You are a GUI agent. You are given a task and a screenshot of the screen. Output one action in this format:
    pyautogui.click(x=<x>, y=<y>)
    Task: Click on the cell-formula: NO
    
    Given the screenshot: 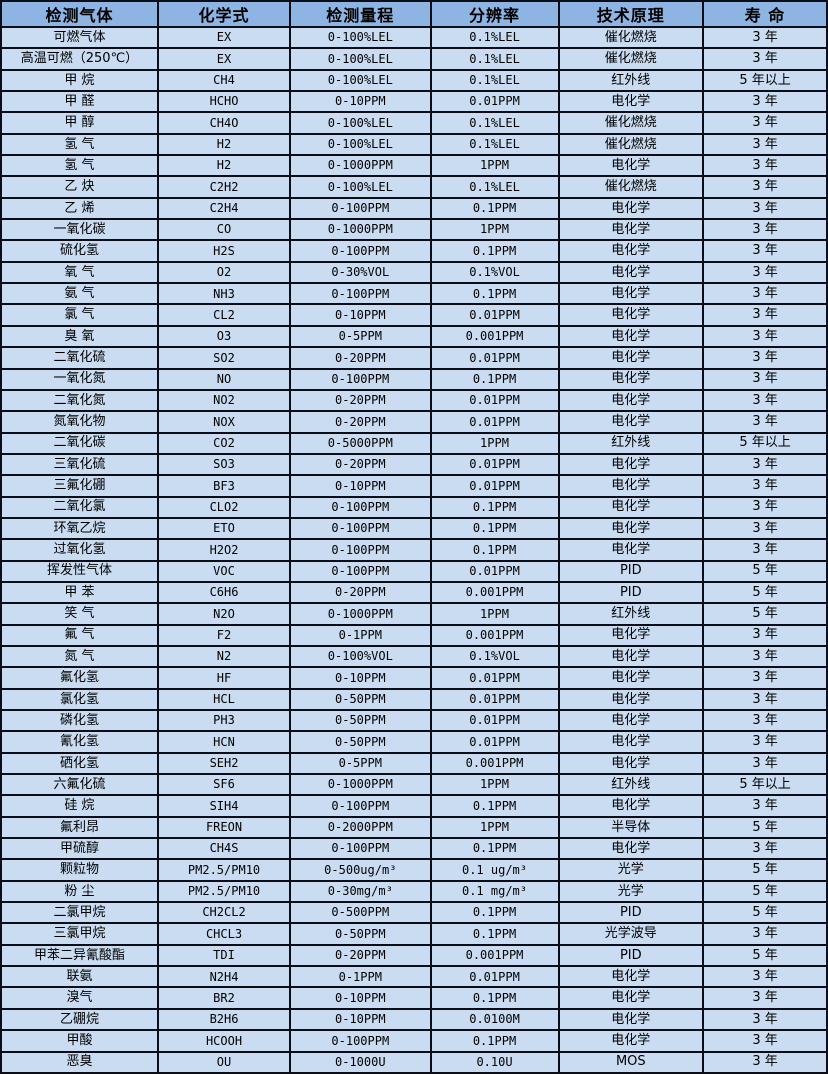 What is the action you would take?
    pyautogui.click(x=224, y=379)
    